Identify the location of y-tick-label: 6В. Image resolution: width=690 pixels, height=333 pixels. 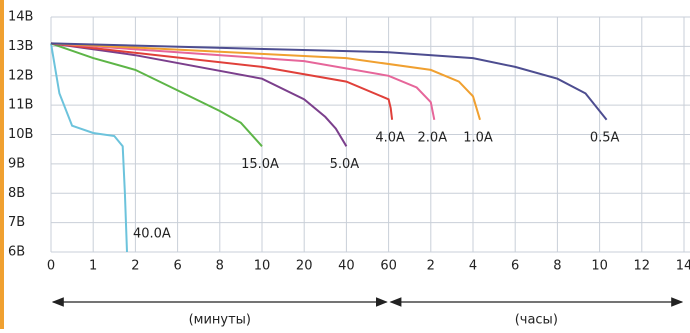
(16, 252).